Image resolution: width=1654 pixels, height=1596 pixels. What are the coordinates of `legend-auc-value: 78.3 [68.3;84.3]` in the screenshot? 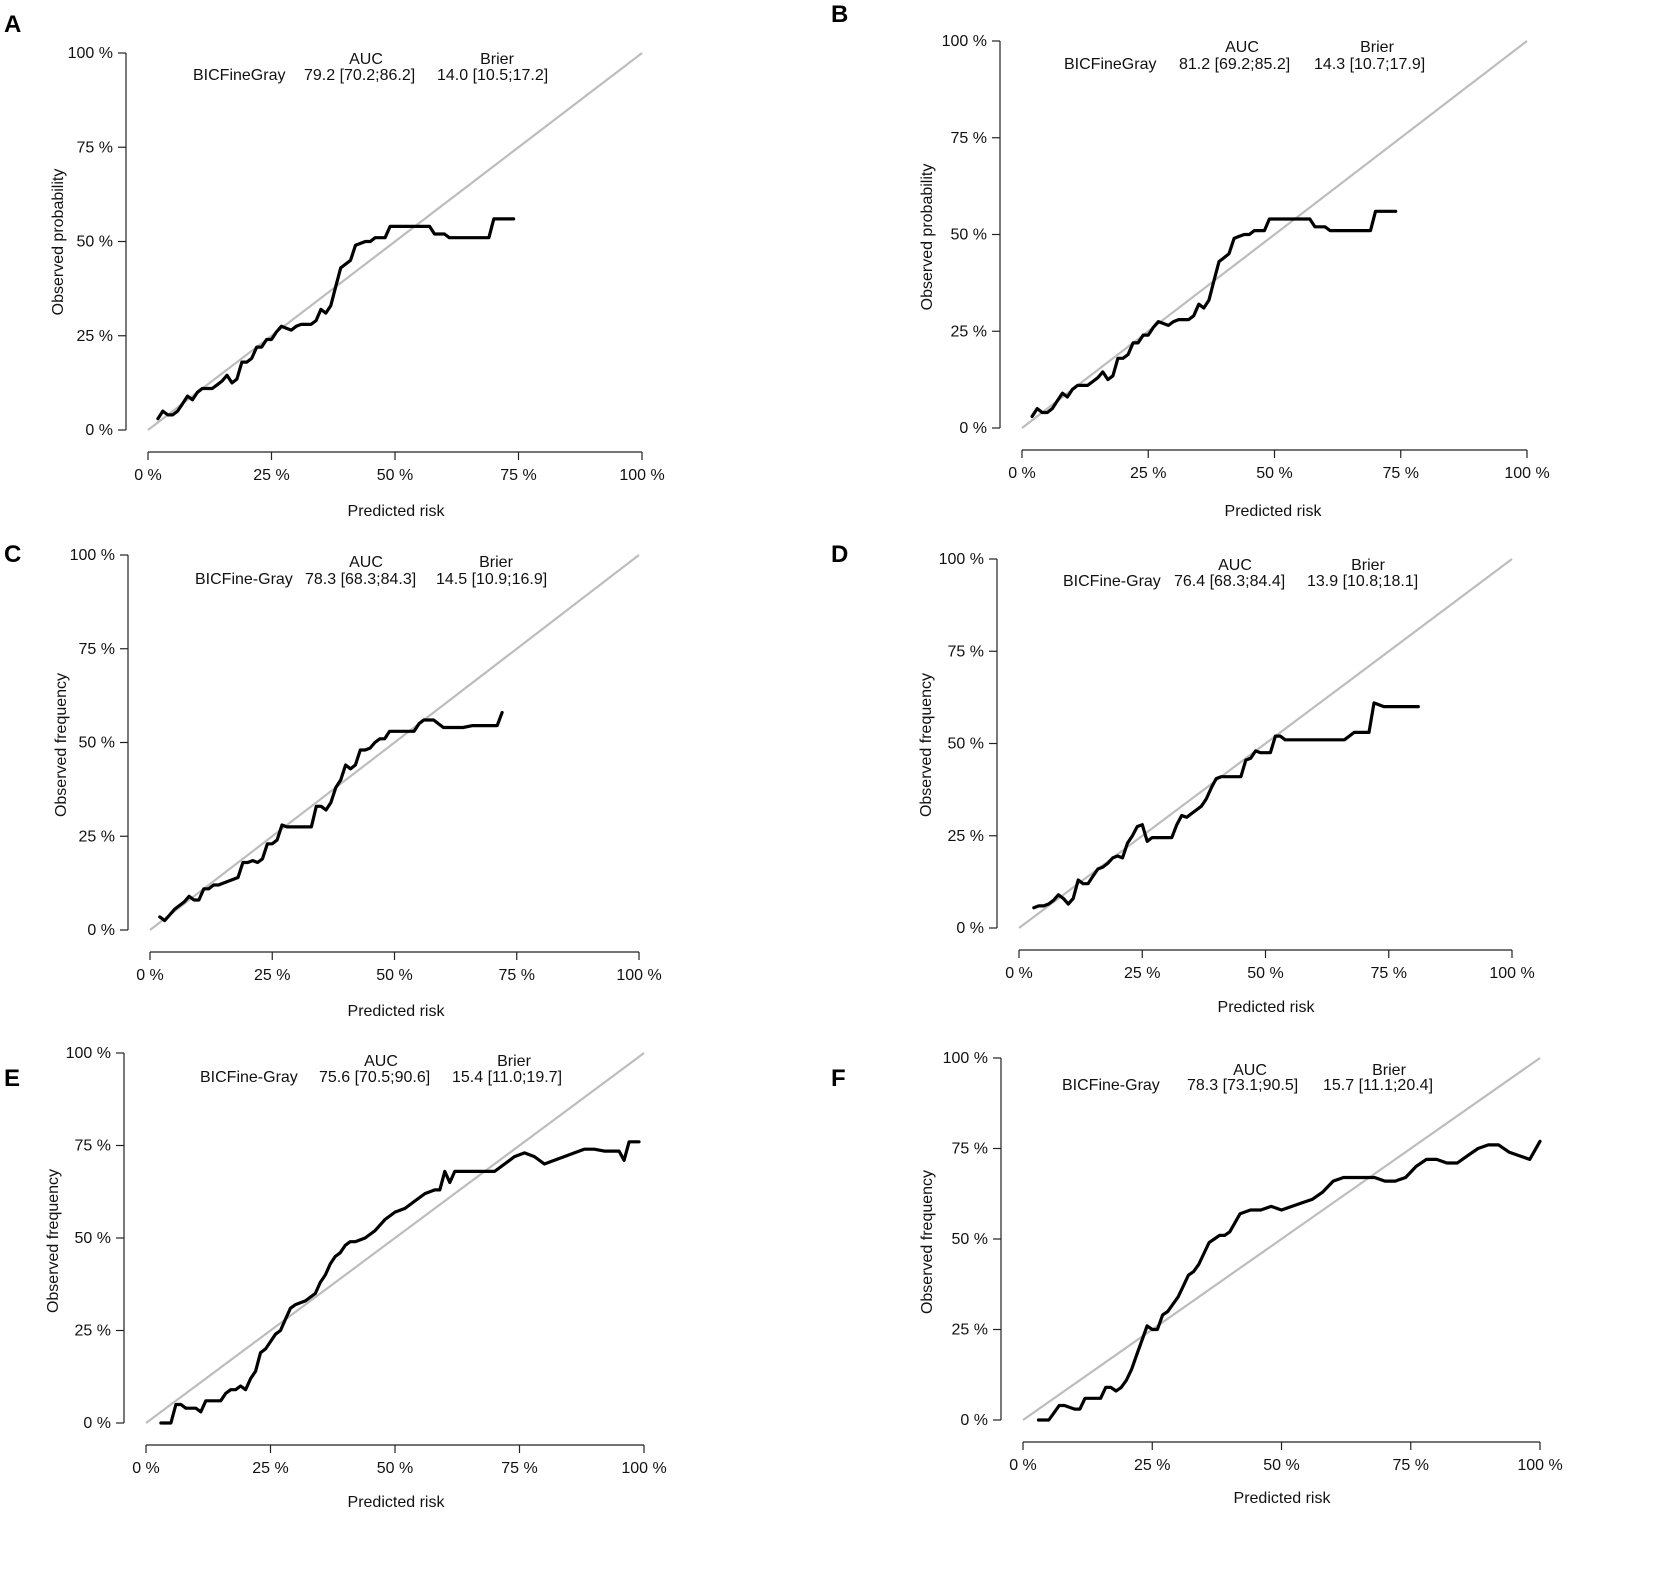 It's located at (360, 579).